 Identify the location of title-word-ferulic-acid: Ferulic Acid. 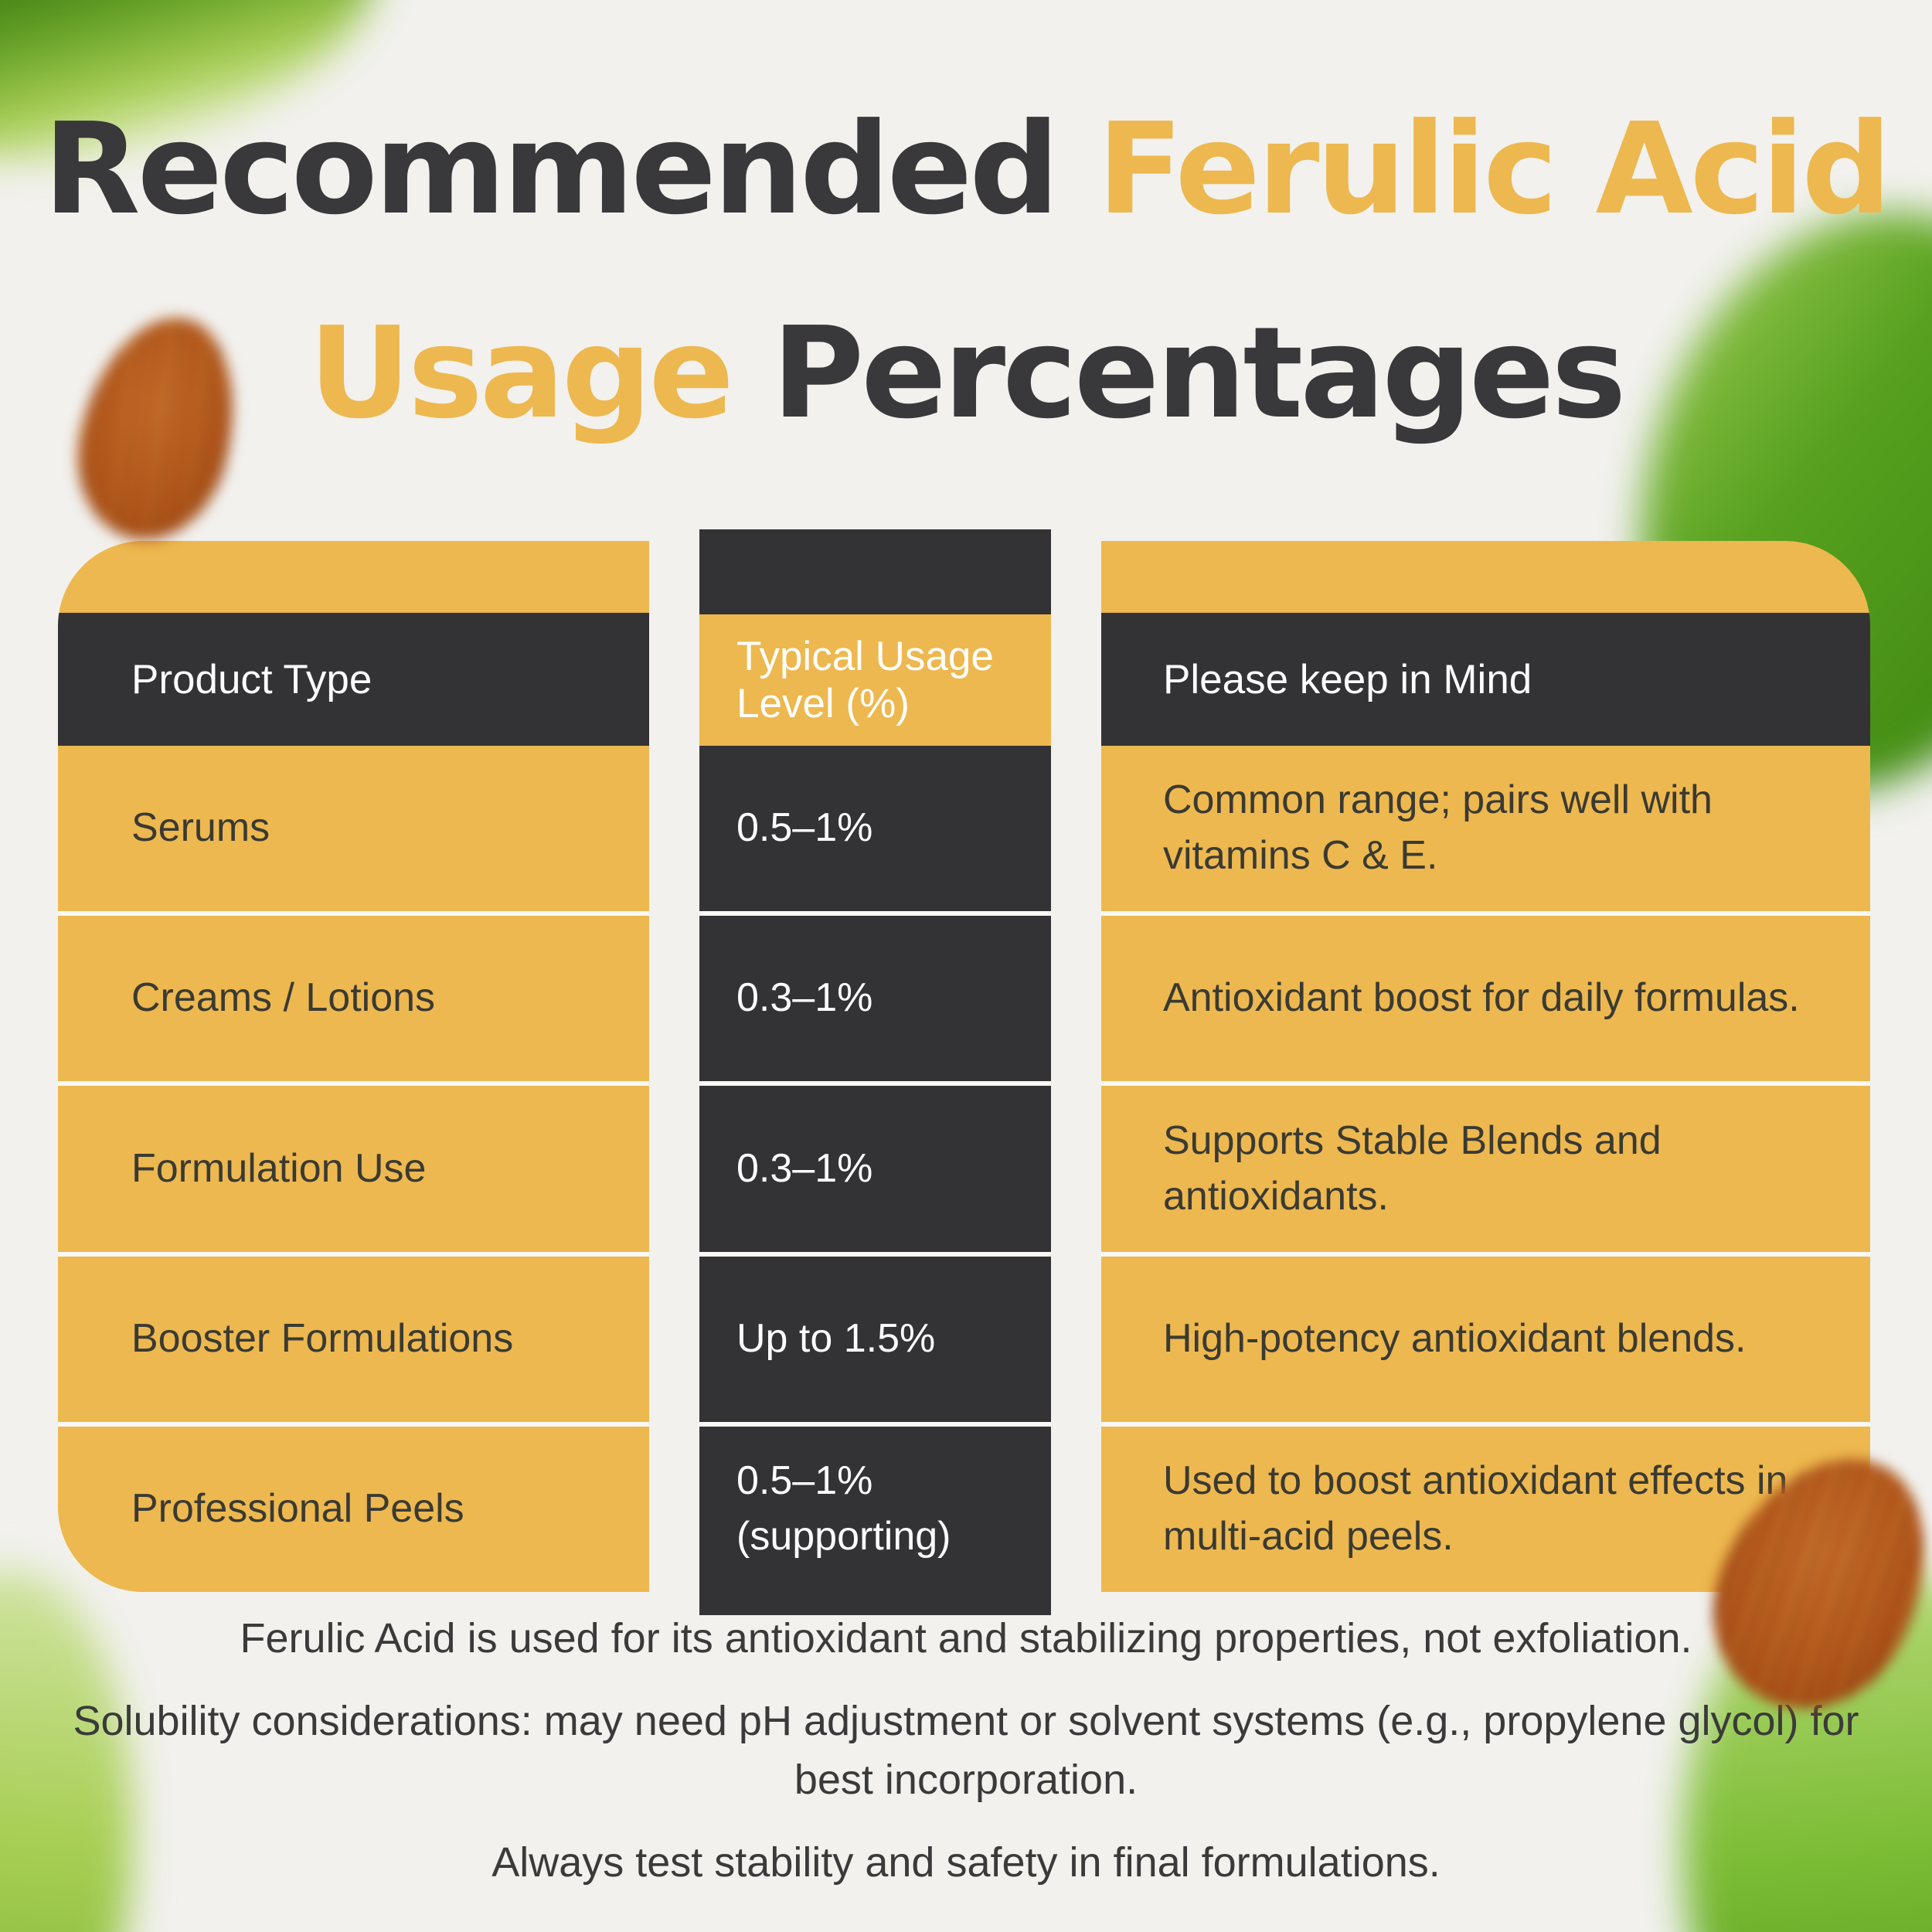
(1495, 170).